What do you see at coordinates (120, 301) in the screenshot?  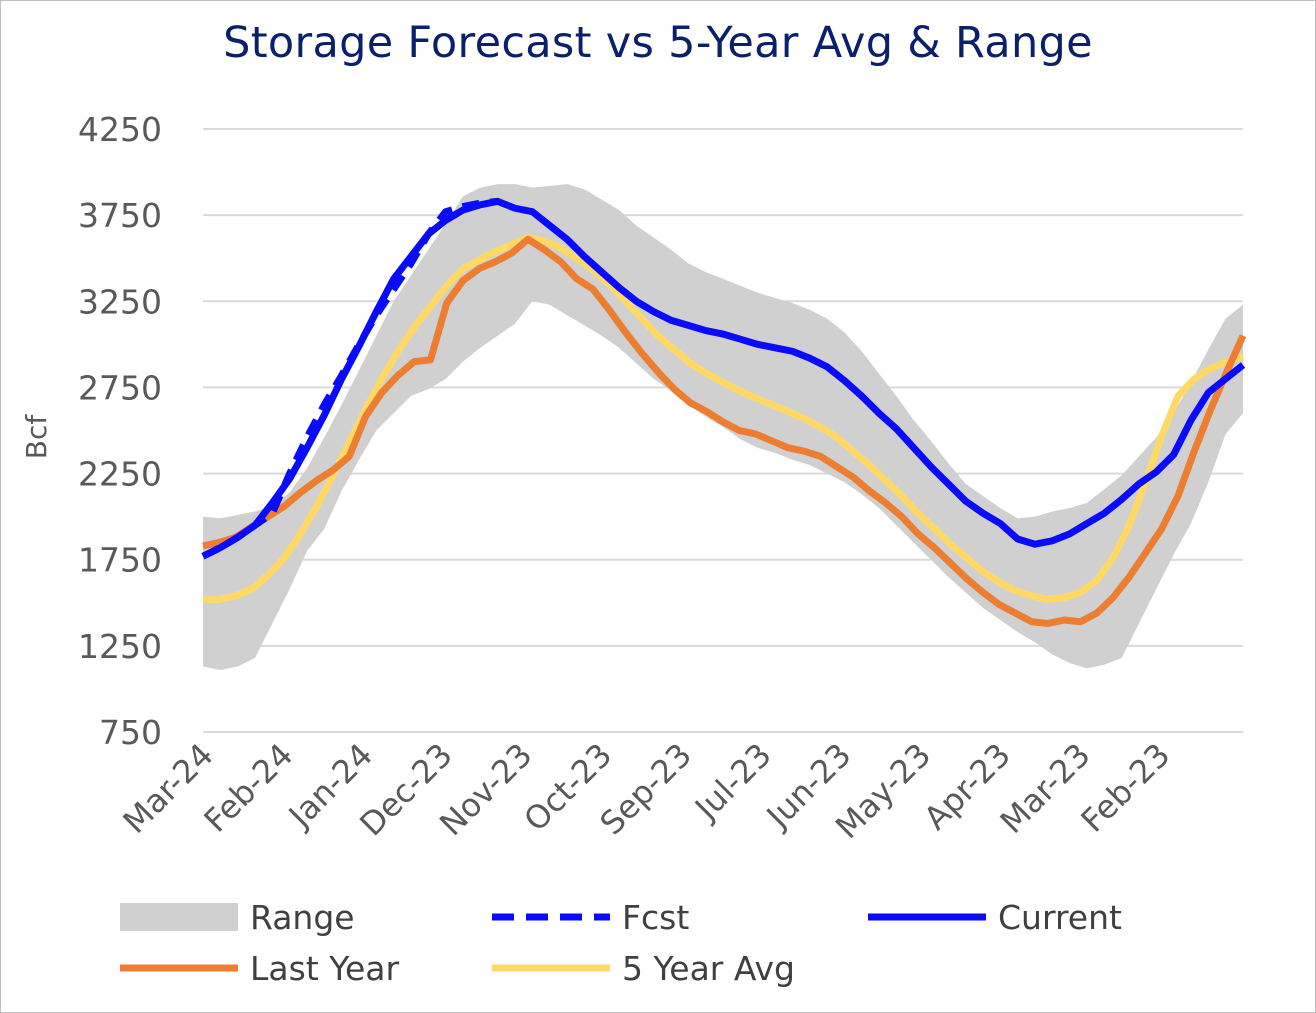 I see `y-tick-label: 3250` at bounding box center [120, 301].